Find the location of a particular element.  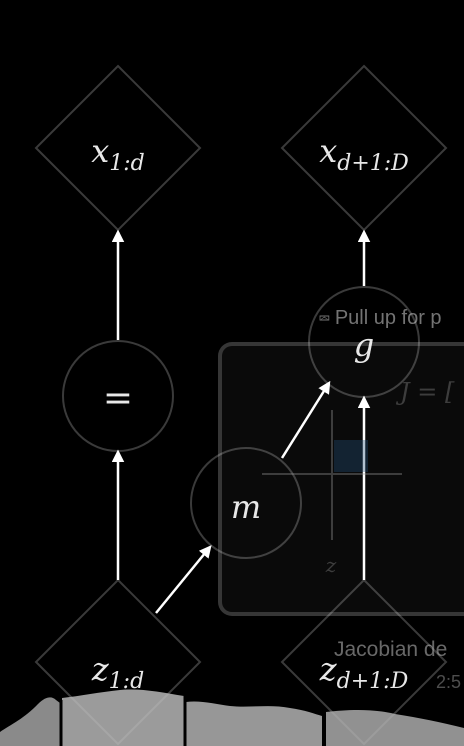

svg-text: xd+1:D is located at coordinates (364, 154).